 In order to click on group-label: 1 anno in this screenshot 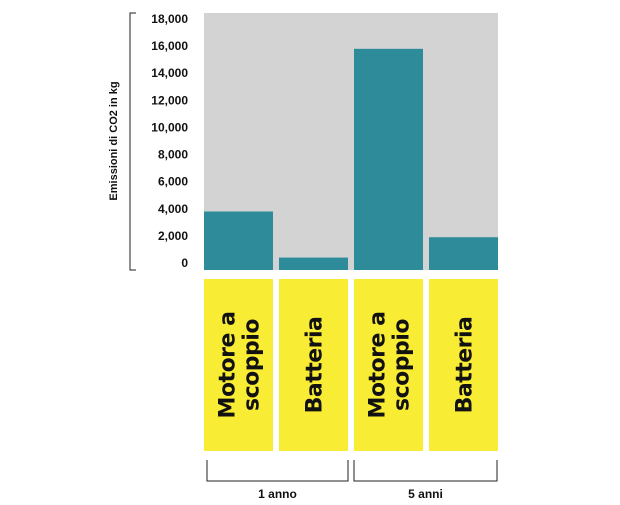, I will do `click(277, 494)`.